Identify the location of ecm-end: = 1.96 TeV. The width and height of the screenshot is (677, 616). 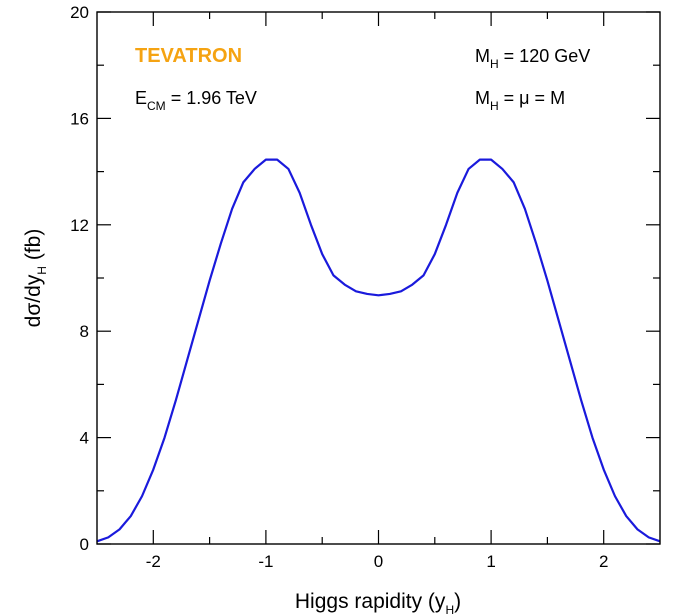
(211, 98).